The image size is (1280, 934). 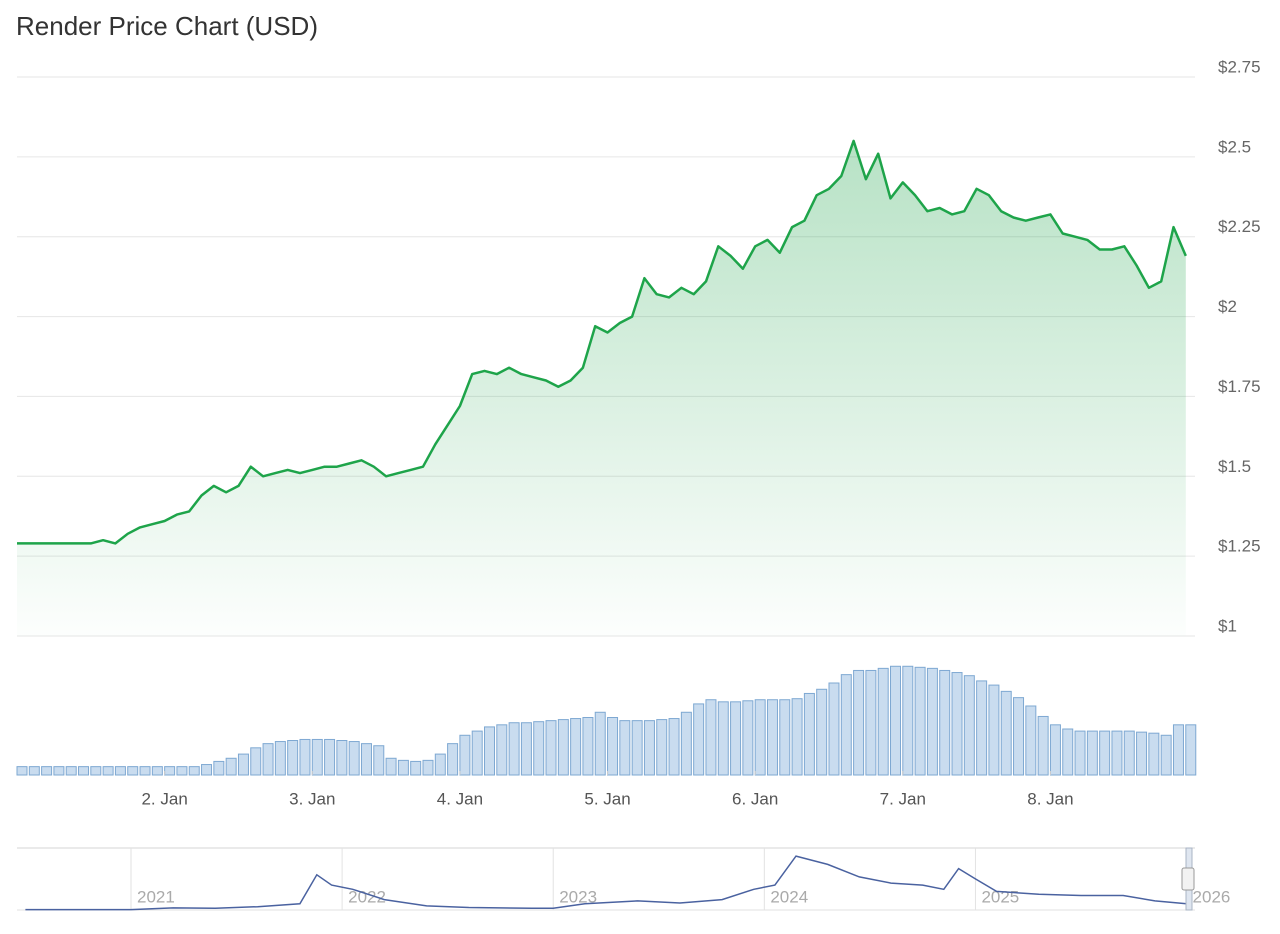 What do you see at coordinates (1239, 386) in the screenshot?
I see `y-tick-label: $1.75` at bounding box center [1239, 386].